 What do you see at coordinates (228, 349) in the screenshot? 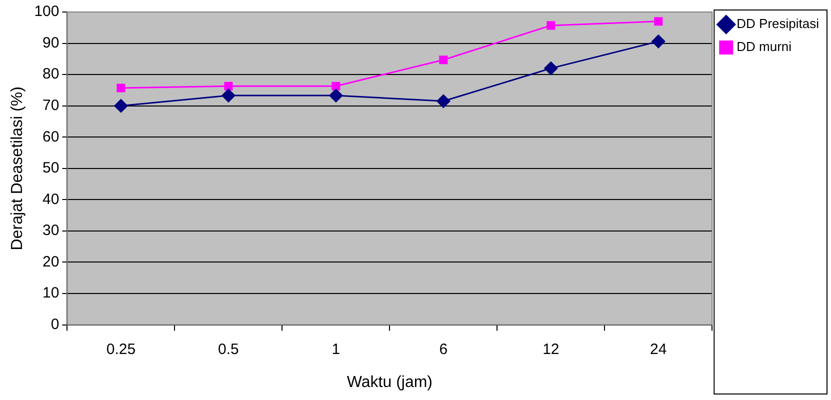
I see `x-tick-label: 0.5` at bounding box center [228, 349].